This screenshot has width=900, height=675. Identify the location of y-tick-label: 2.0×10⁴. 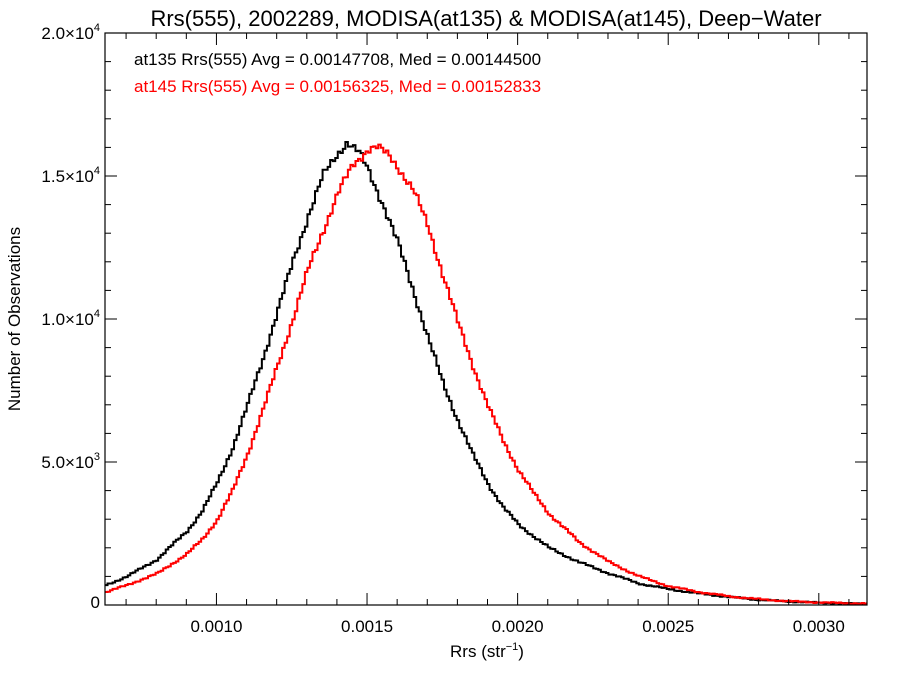
(70, 32).